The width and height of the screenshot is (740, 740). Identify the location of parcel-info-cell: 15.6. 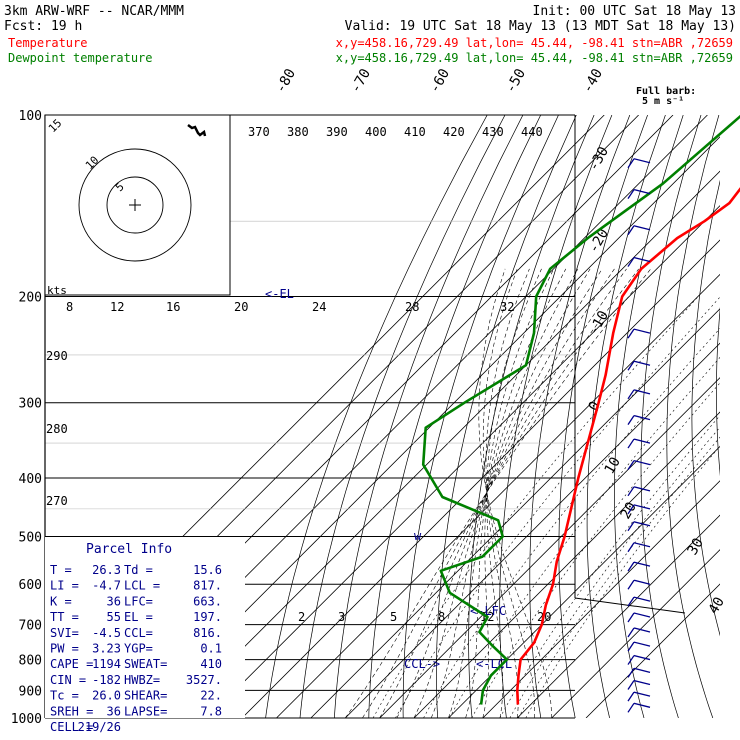
(207, 570).